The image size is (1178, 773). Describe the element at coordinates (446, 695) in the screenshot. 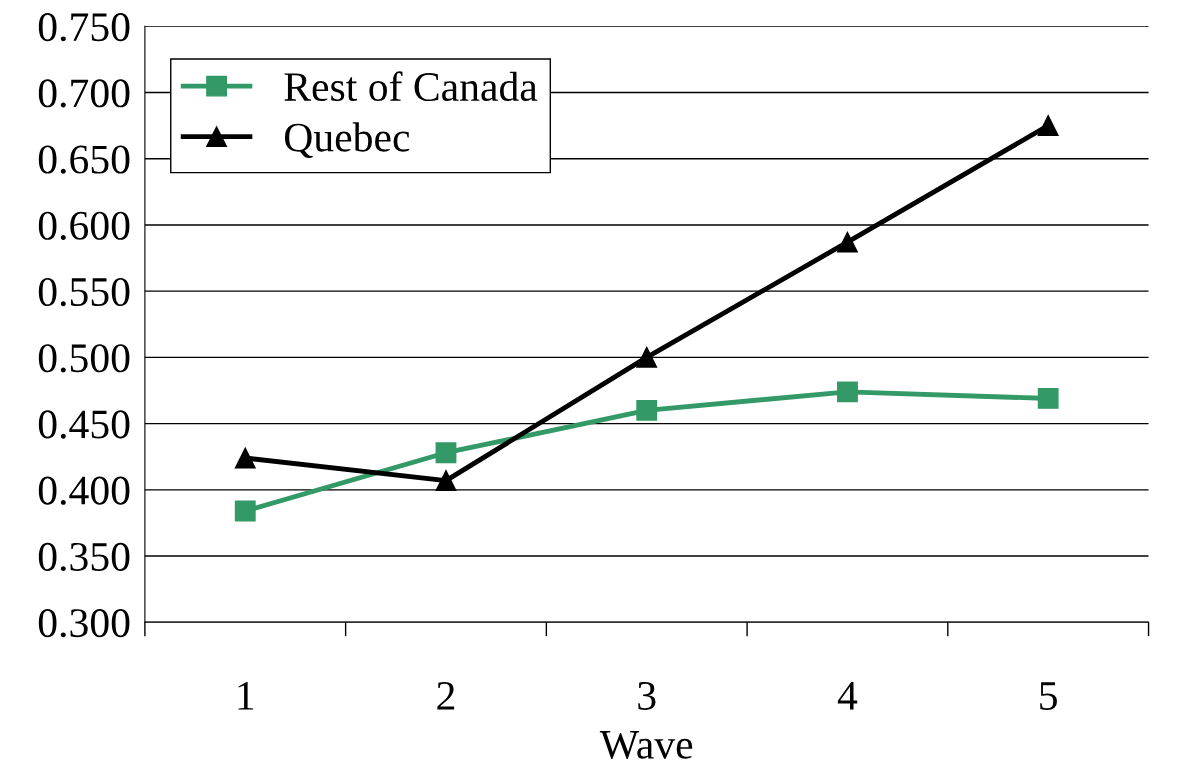

I see `x-tick-label: 2` at that location.